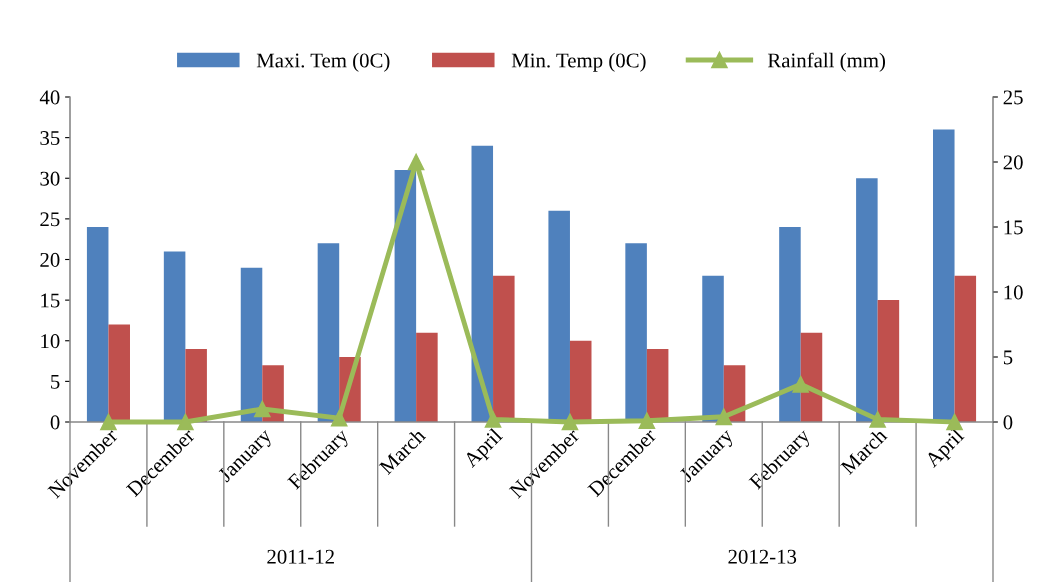  Describe the element at coordinates (1008, 422) in the screenshot. I see `y2-tick-label: 0` at that location.